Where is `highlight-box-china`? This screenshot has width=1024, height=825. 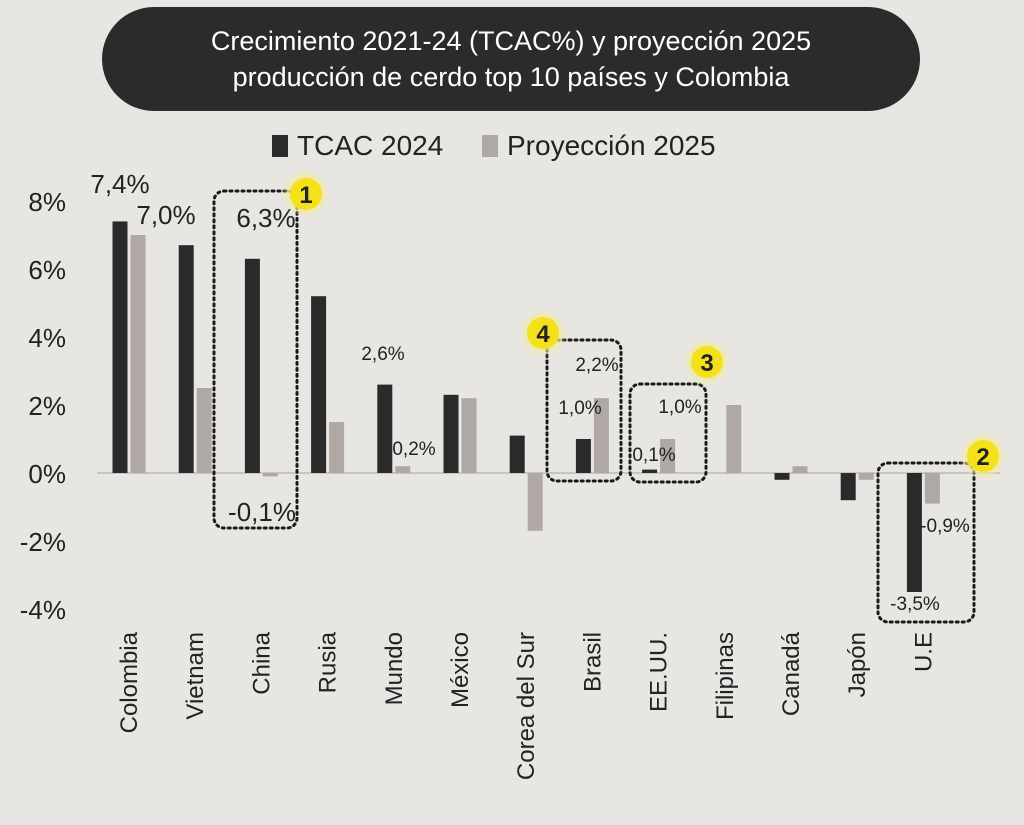 highlight-box-china is located at coordinates (255, 359).